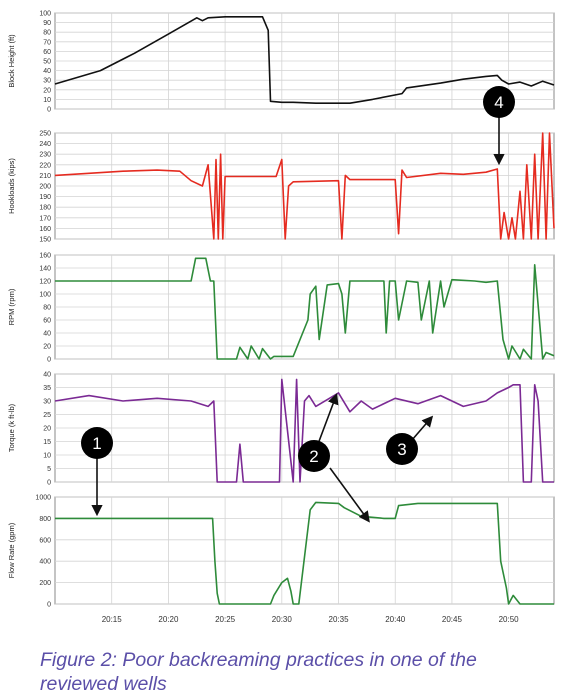 The image size is (567, 700). I want to click on x-tick-label: 20:25, so click(225, 619).